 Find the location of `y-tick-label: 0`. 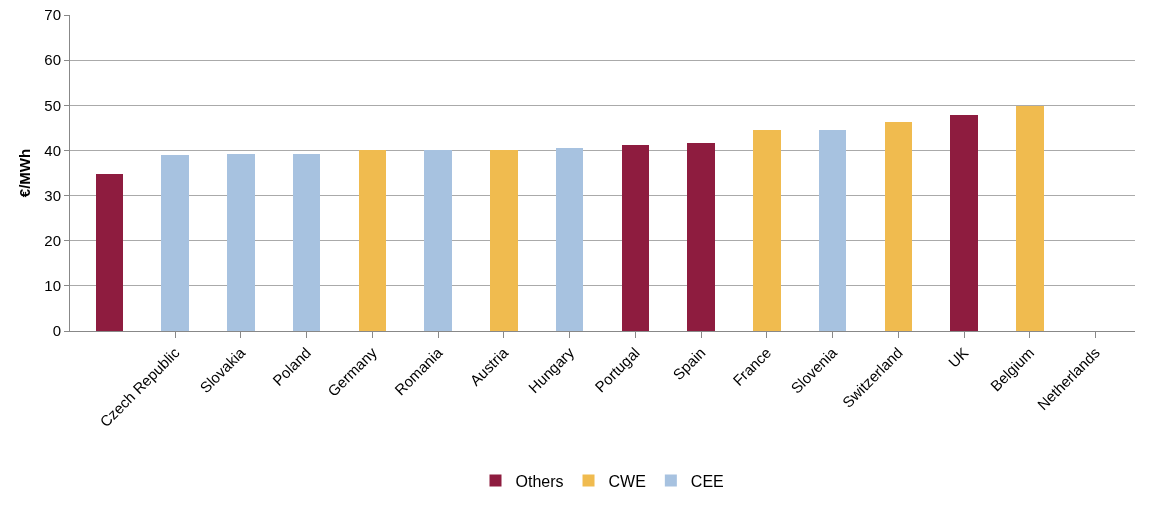

y-tick-label: 0 is located at coordinates (56, 331).